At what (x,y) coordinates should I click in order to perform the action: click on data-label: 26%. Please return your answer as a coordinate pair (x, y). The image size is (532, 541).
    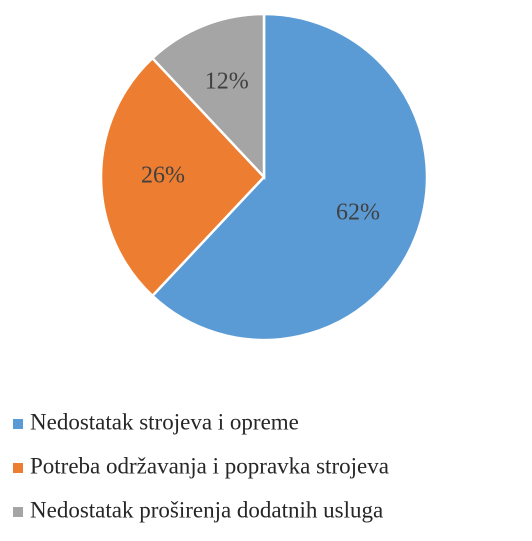
    Looking at the image, I should click on (163, 176).